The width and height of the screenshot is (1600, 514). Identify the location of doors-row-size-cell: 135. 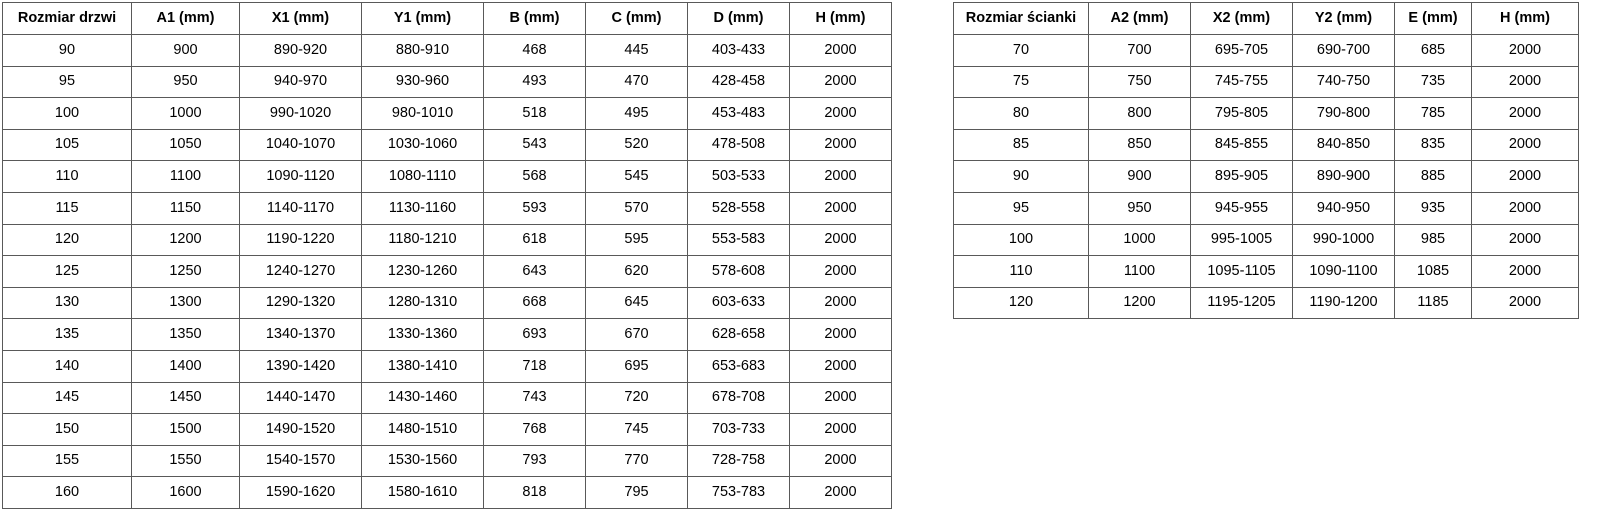
(67, 334).